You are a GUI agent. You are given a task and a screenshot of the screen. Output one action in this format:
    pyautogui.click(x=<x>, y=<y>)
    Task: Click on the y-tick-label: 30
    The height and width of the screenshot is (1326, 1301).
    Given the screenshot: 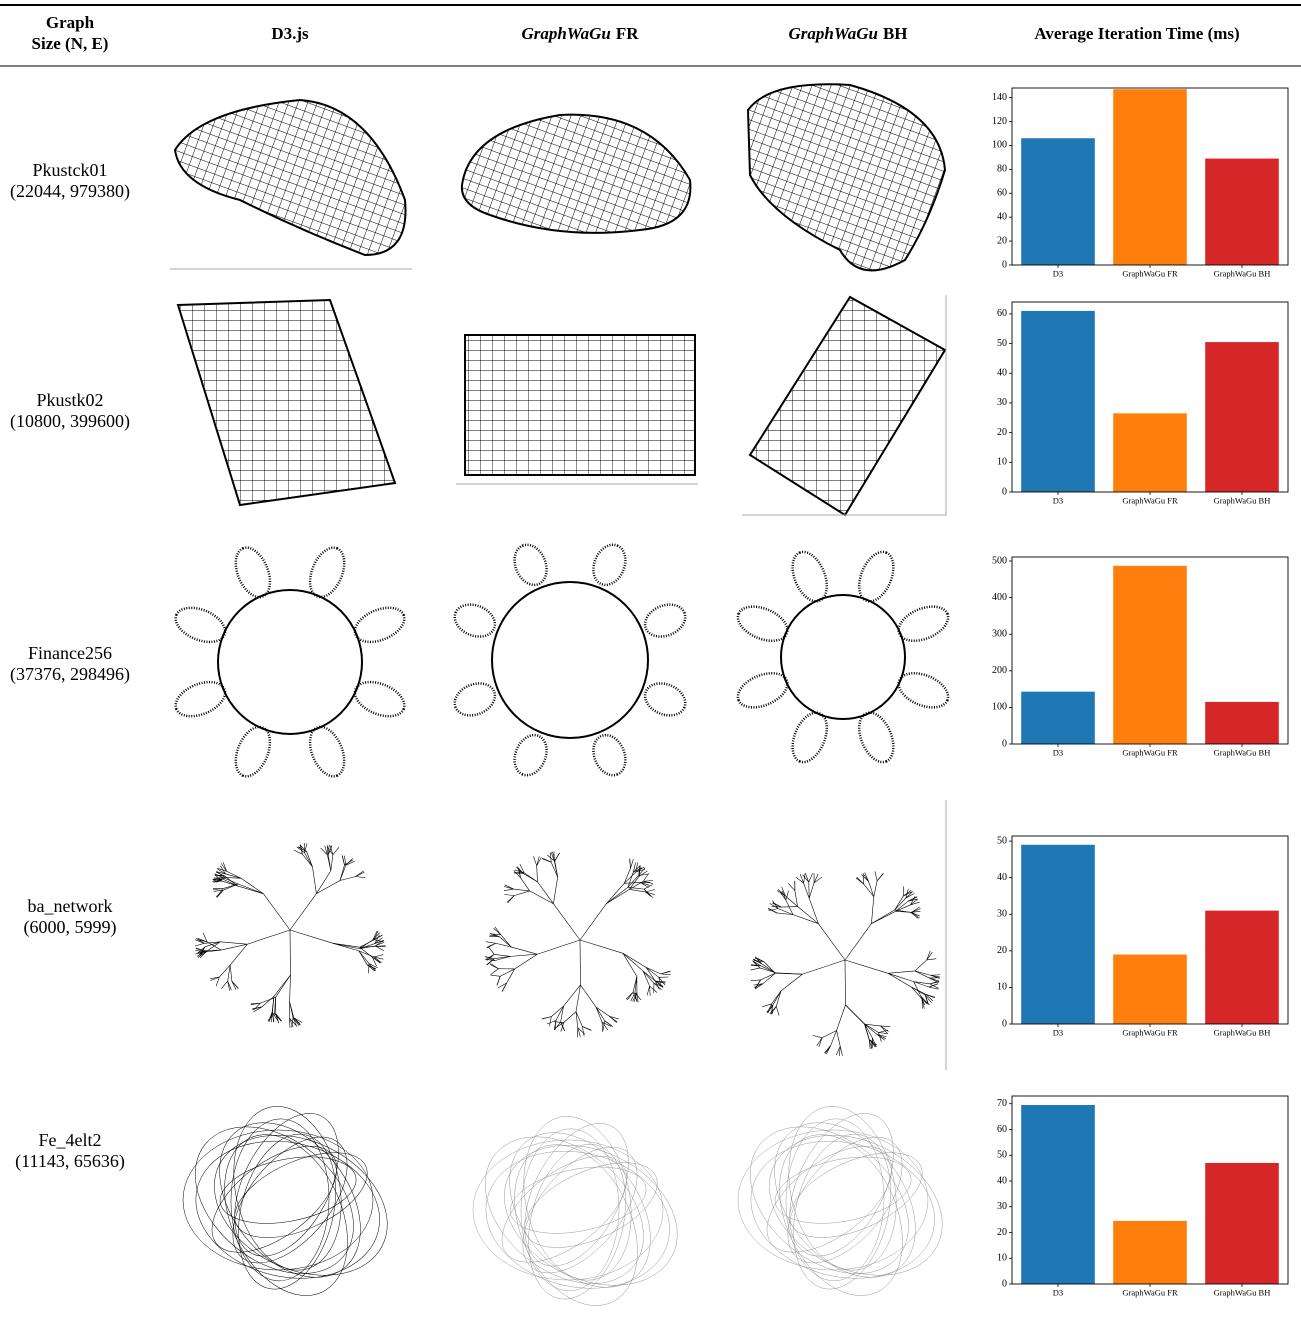 What is the action you would take?
    pyautogui.click(x=1002, y=402)
    